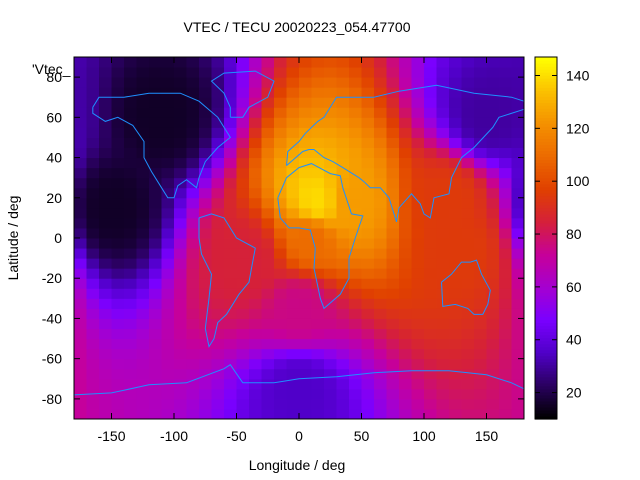 This screenshot has width=640, height=480. Describe the element at coordinates (52, 278) in the screenshot. I see `y-tick-label: -20` at that location.